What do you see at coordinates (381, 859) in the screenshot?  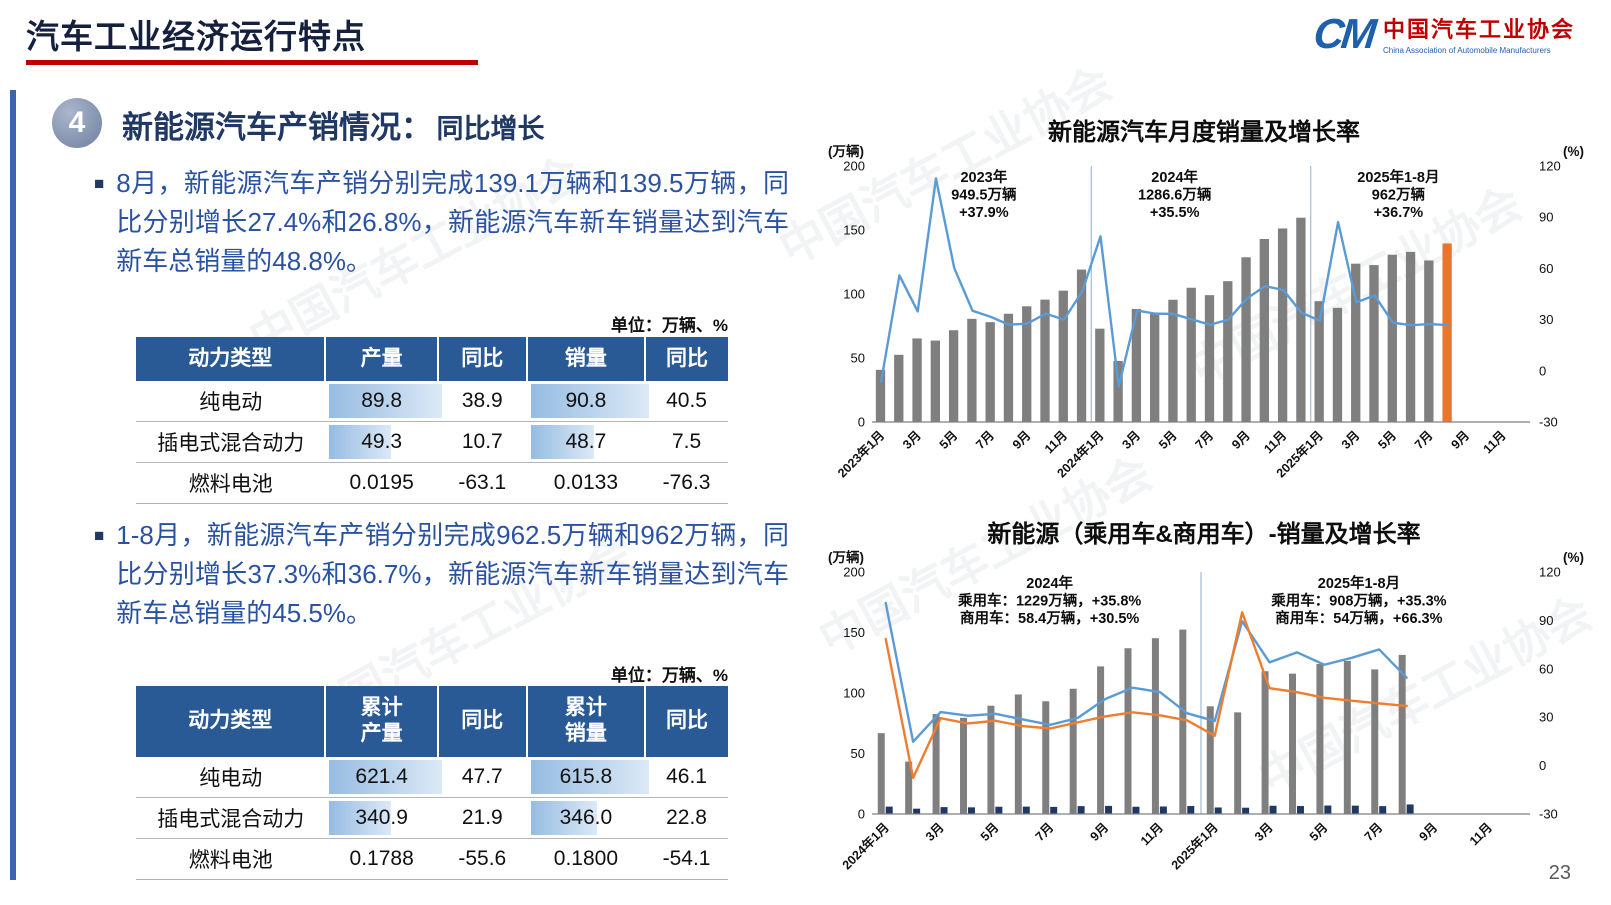 I see `value-cell: 0.1788` at bounding box center [381, 859].